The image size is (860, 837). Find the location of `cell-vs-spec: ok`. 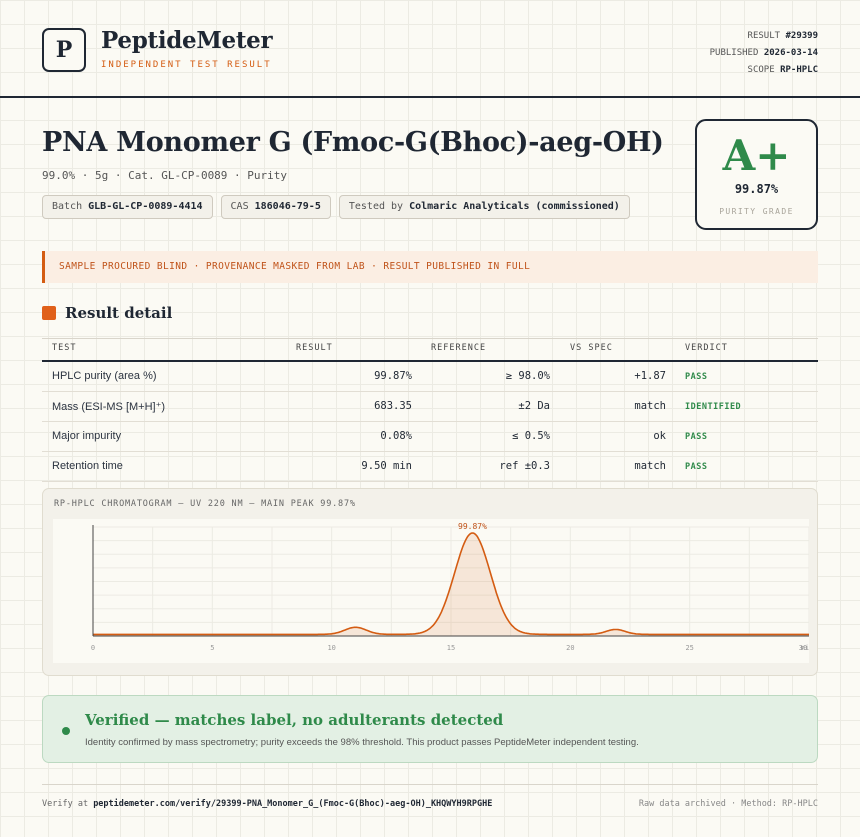

cell-vs-spec: ok is located at coordinates (659, 436).